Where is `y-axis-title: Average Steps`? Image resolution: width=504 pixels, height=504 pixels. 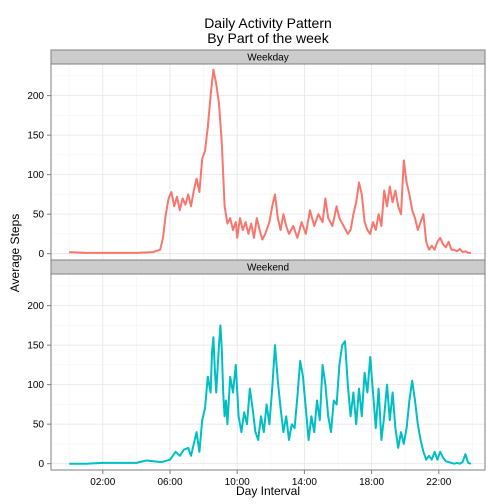 y-axis-title: Average Steps is located at coordinates (15, 253).